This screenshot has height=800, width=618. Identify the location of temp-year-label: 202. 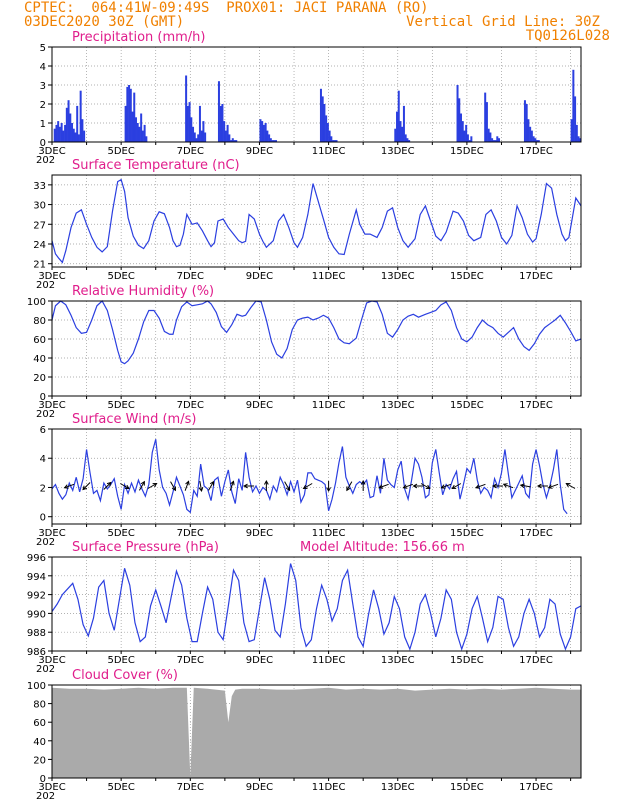
(45, 285).